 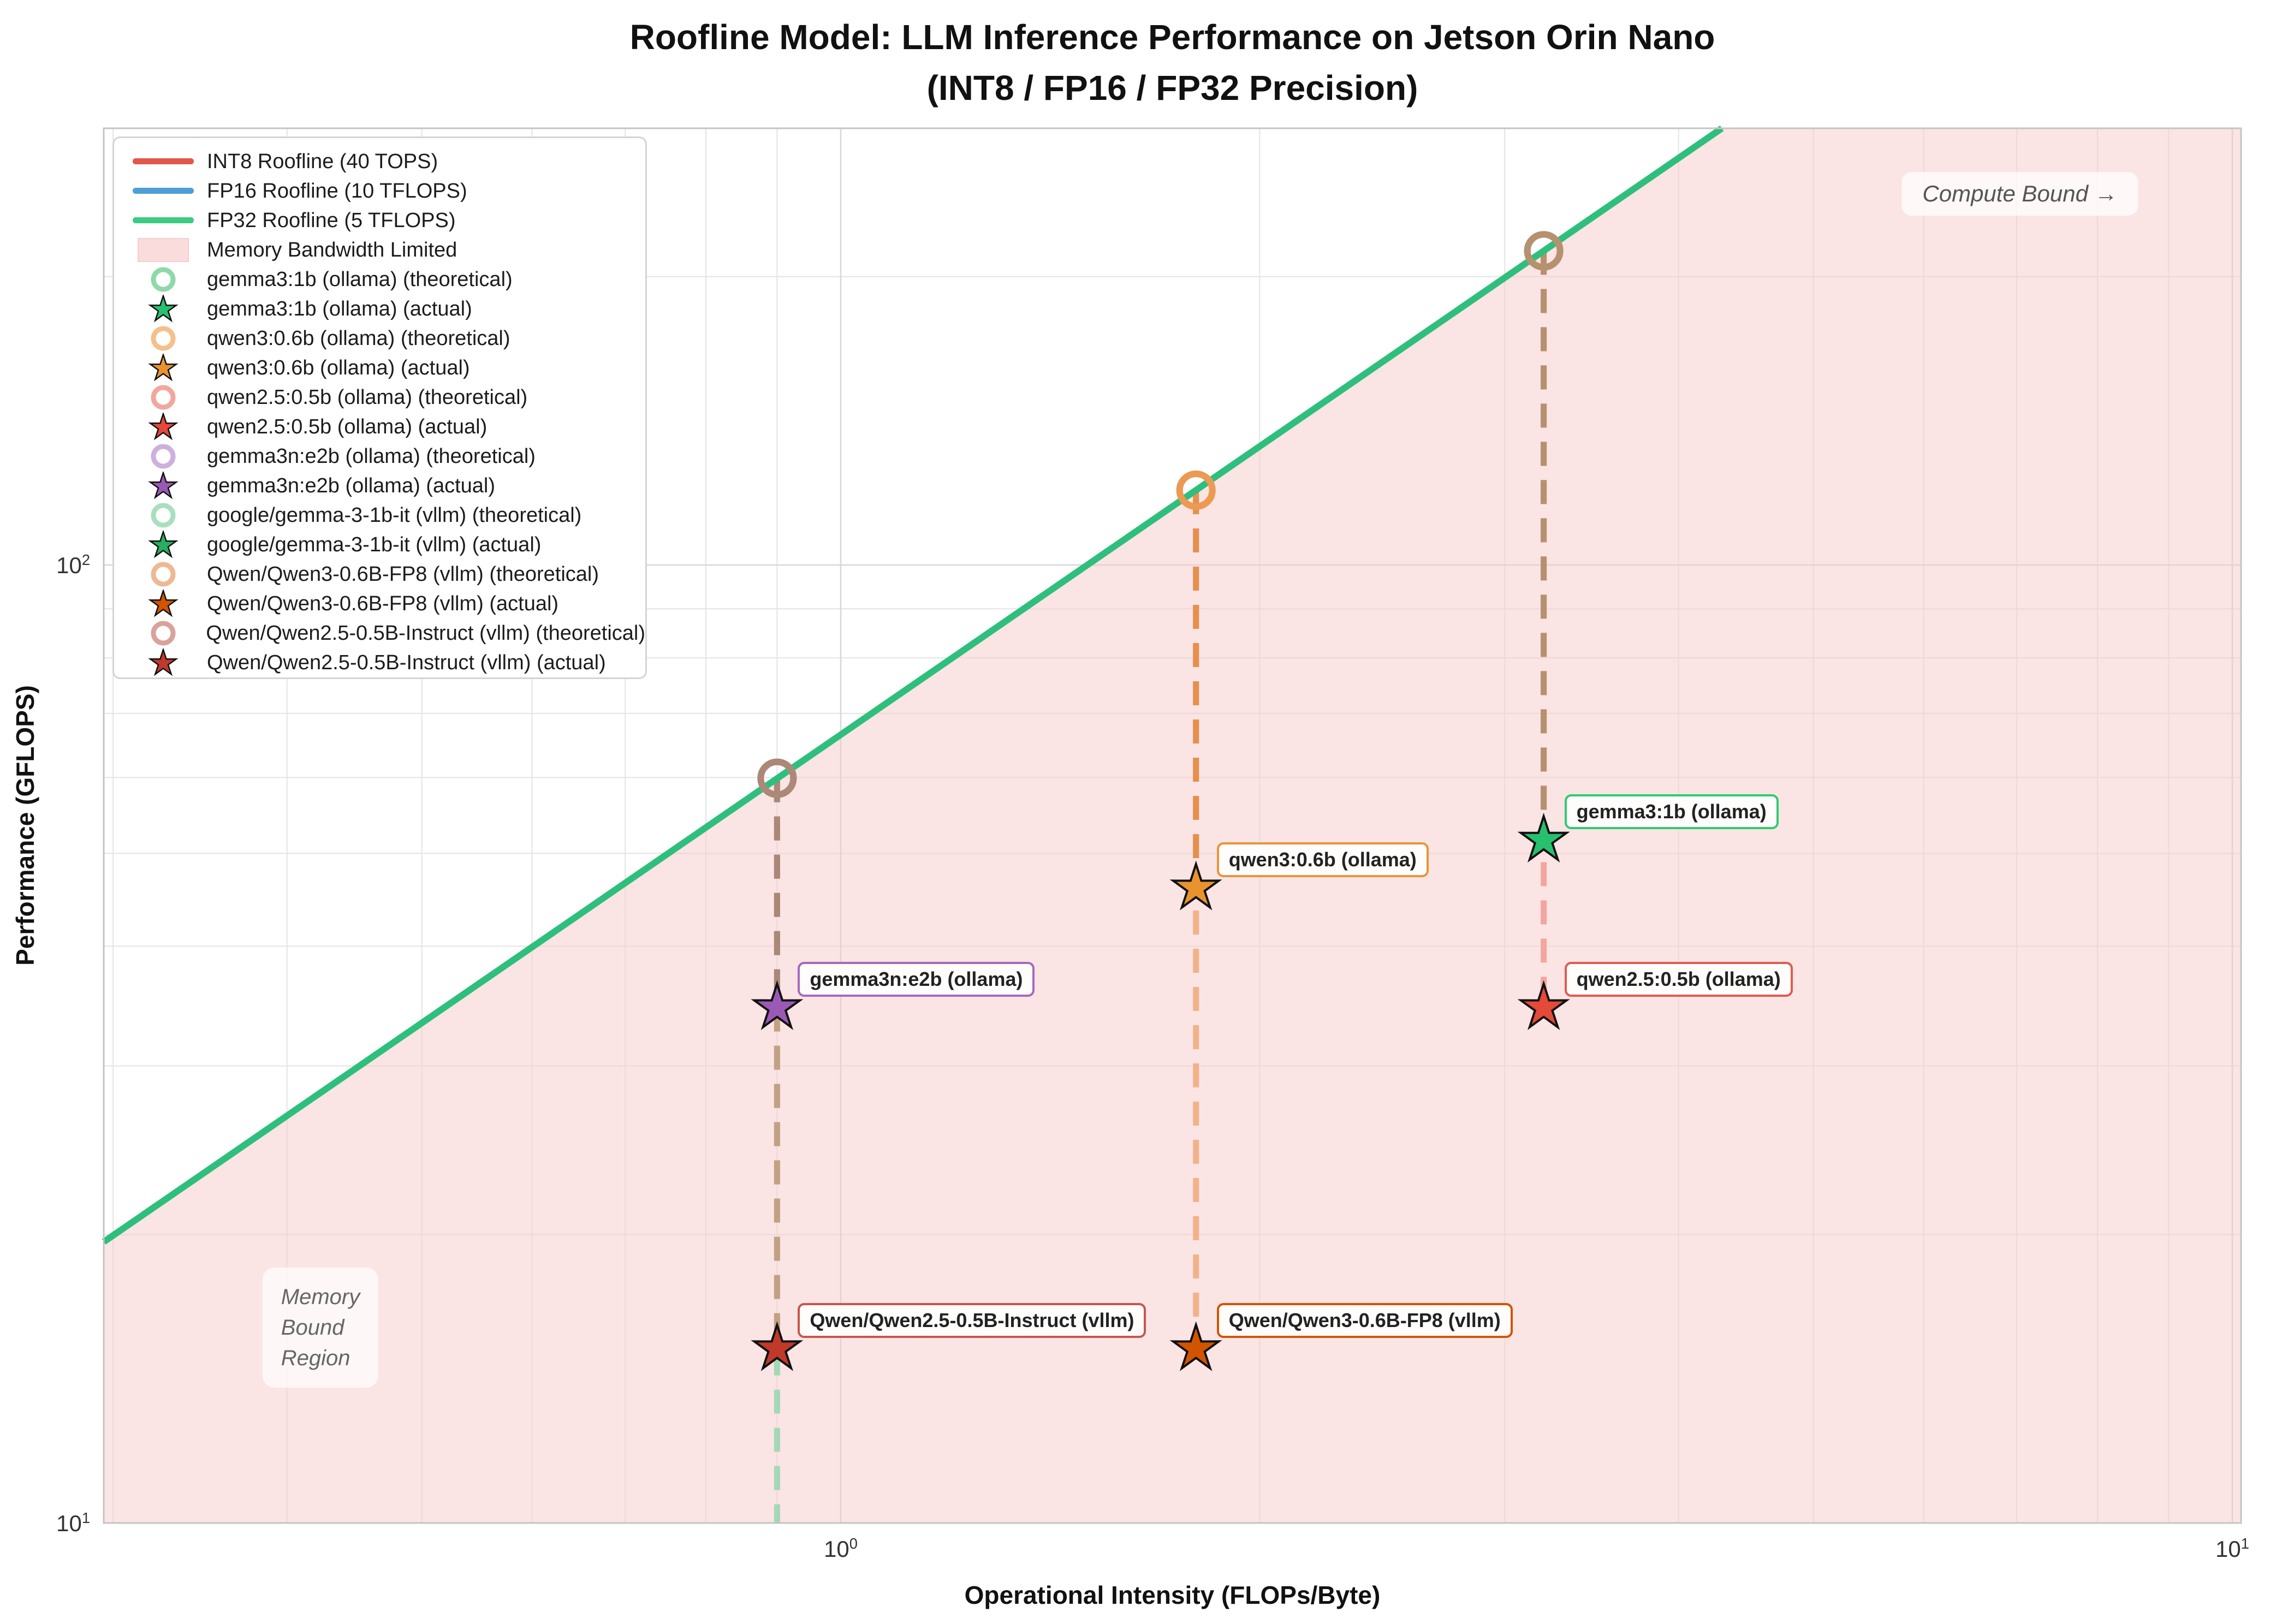 I want to click on legend-label: google/gemma-3-1b-it (vllm) (actual), so click(x=374, y=544).